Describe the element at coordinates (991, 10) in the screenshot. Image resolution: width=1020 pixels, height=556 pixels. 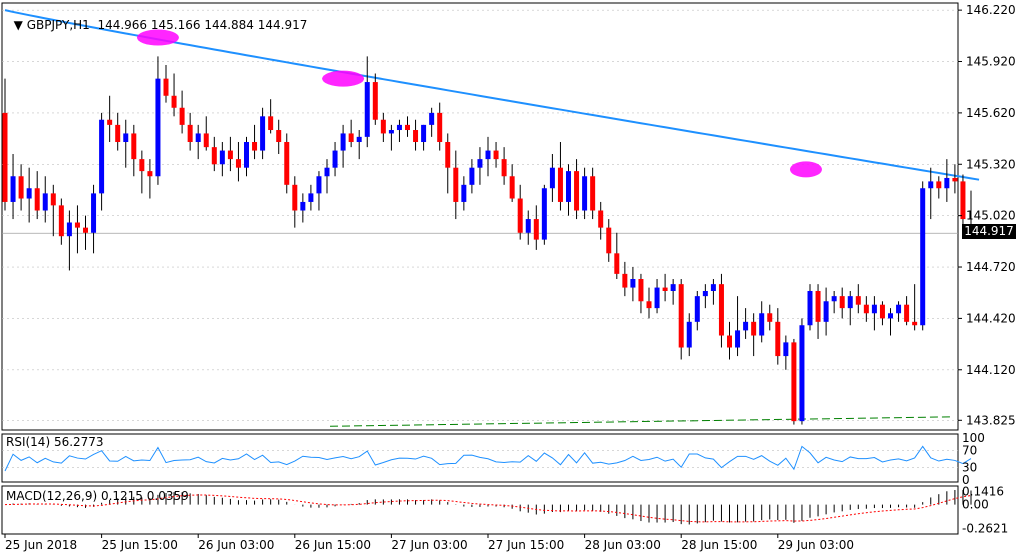
I see `price-tick-label: 146.220` at that location.